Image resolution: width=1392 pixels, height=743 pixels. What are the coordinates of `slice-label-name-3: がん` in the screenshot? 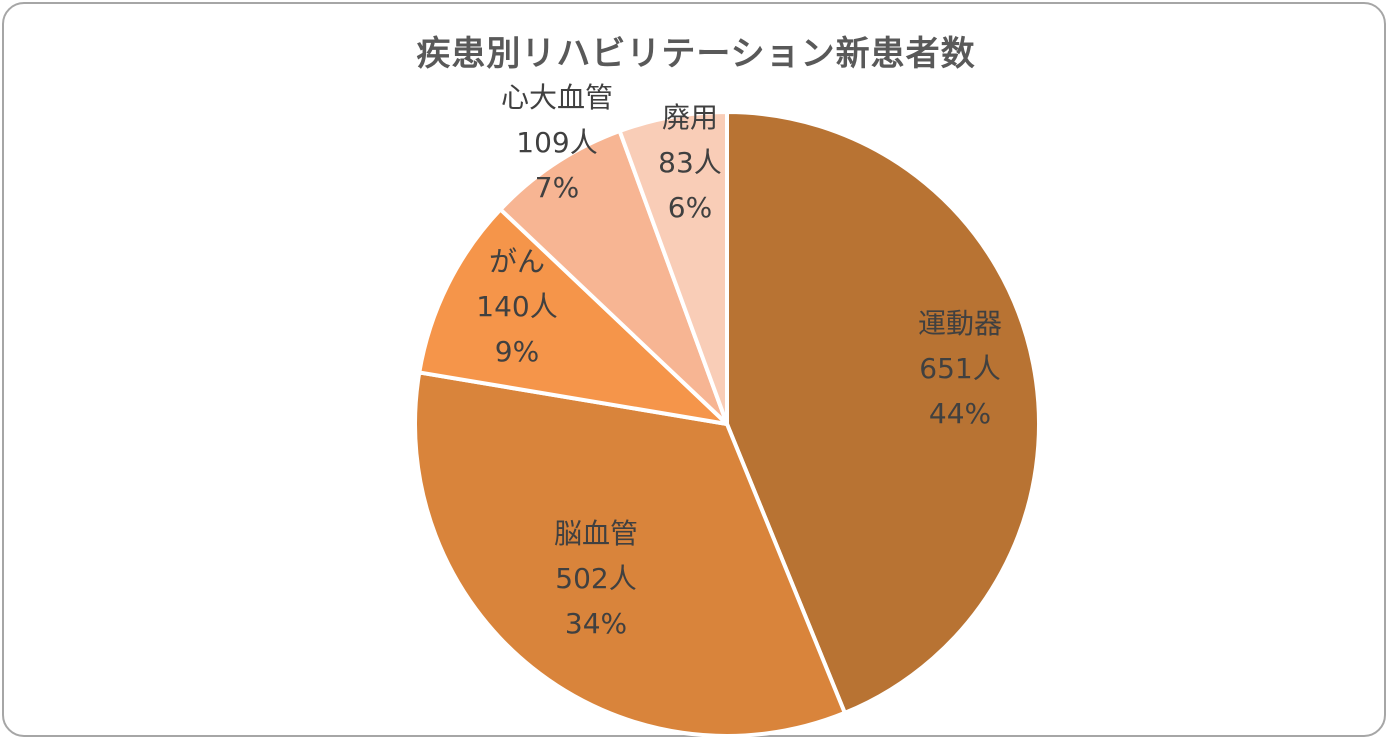 It's located at (517, 261).